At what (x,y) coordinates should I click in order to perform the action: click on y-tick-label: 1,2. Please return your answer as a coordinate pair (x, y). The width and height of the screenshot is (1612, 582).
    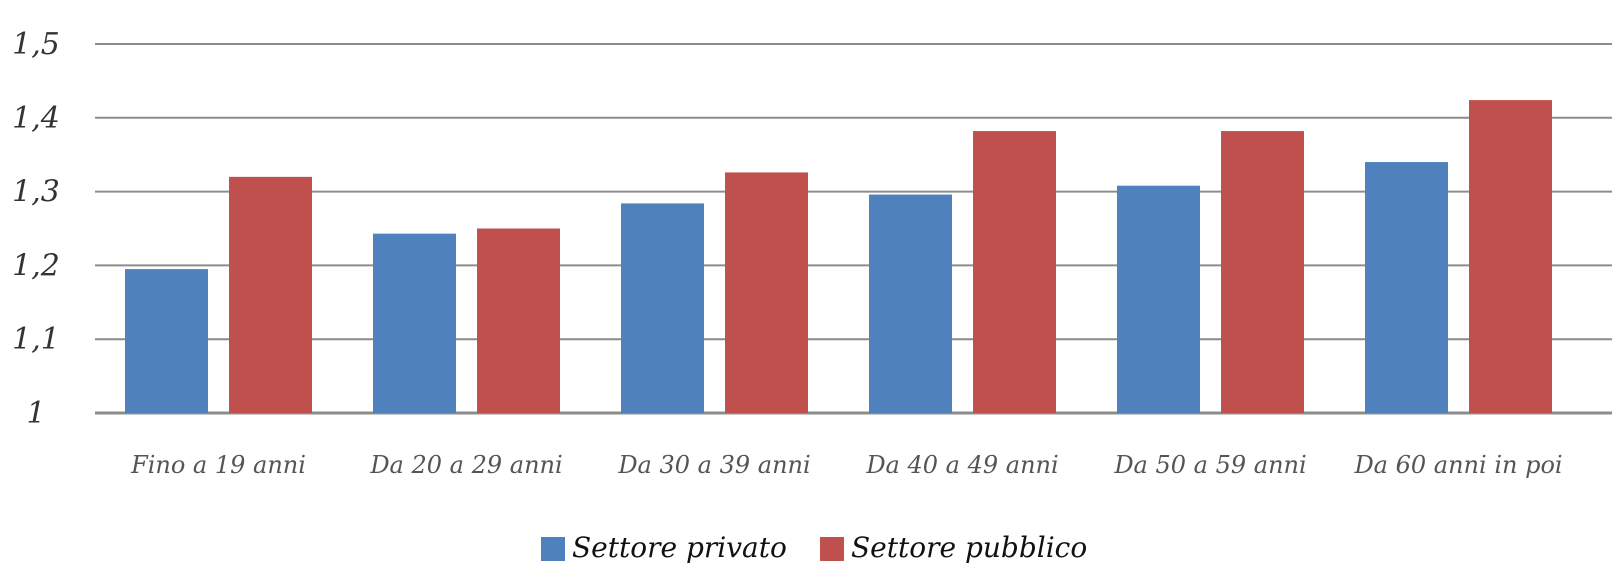
    Looking at the image, I should click on (36, 265).